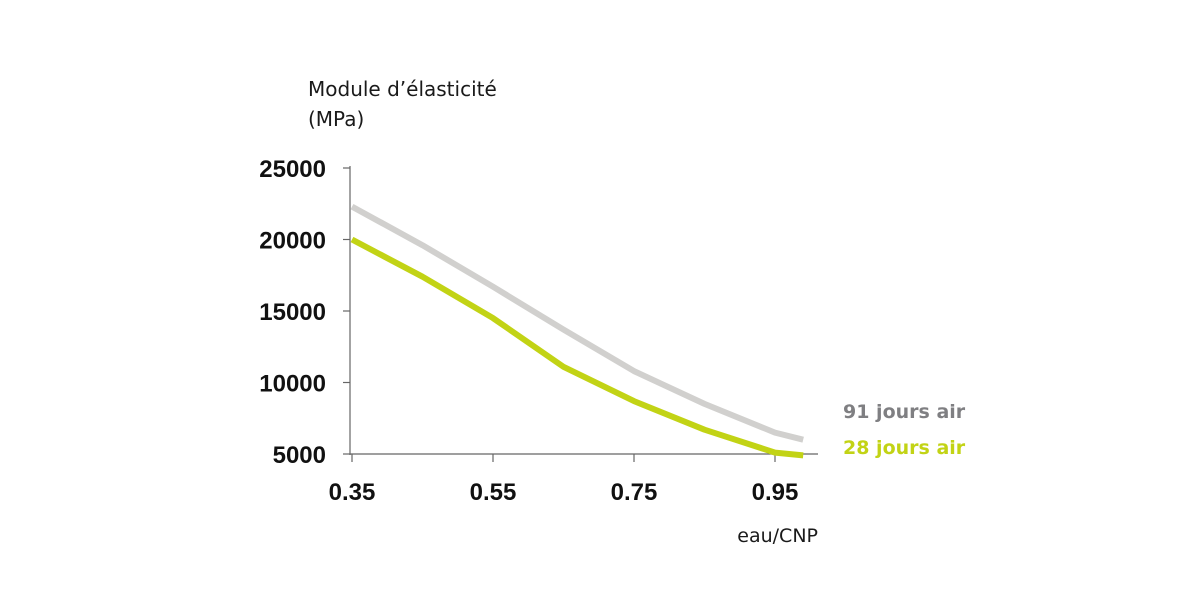 This screenshot has height=615, width=1201. Describe the element at coordinates (634, 492) in the screenshot. I see `x-tick-label: 0.75` at that location.